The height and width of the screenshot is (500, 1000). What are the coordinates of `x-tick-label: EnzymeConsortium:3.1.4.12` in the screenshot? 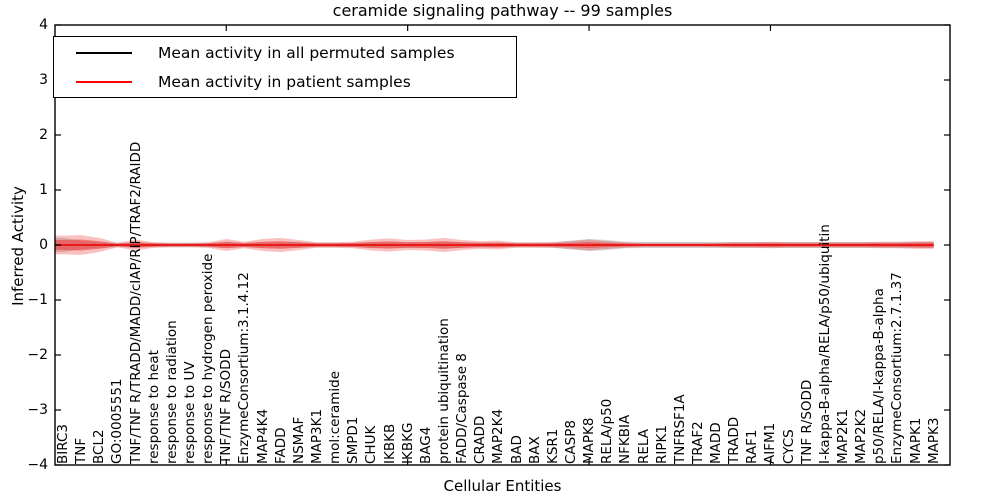 It's located at (244, 368).